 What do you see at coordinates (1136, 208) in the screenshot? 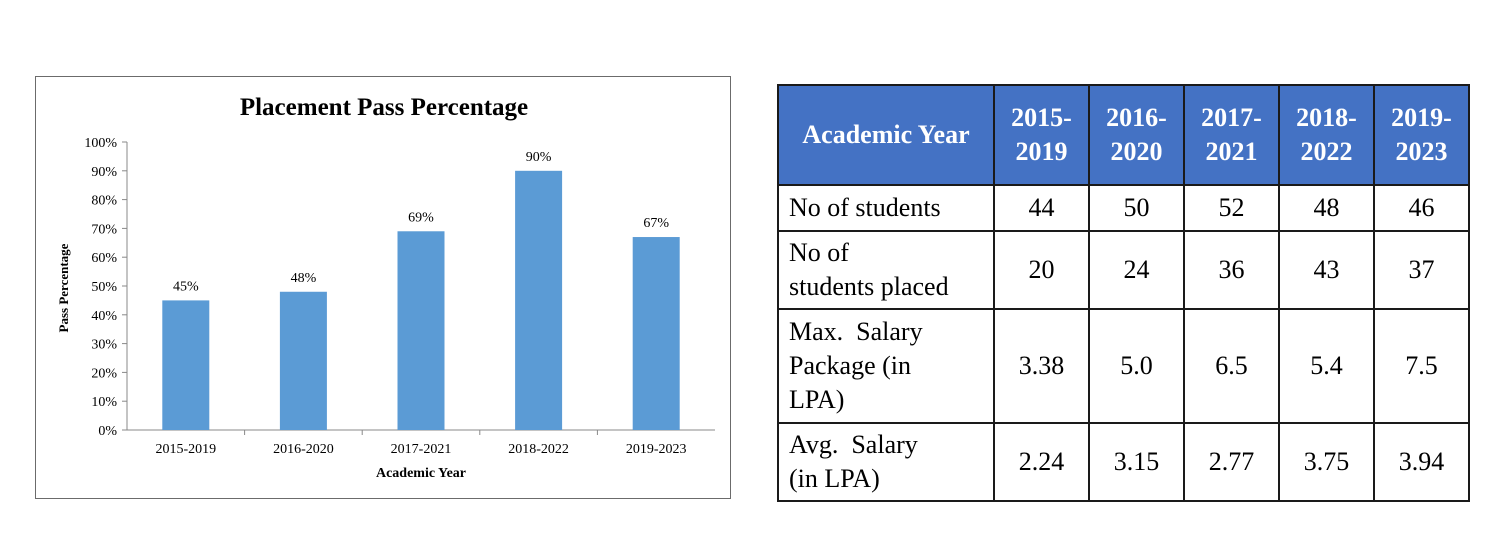
I see `table-cell: 50` at bounding box center [1136, 208].